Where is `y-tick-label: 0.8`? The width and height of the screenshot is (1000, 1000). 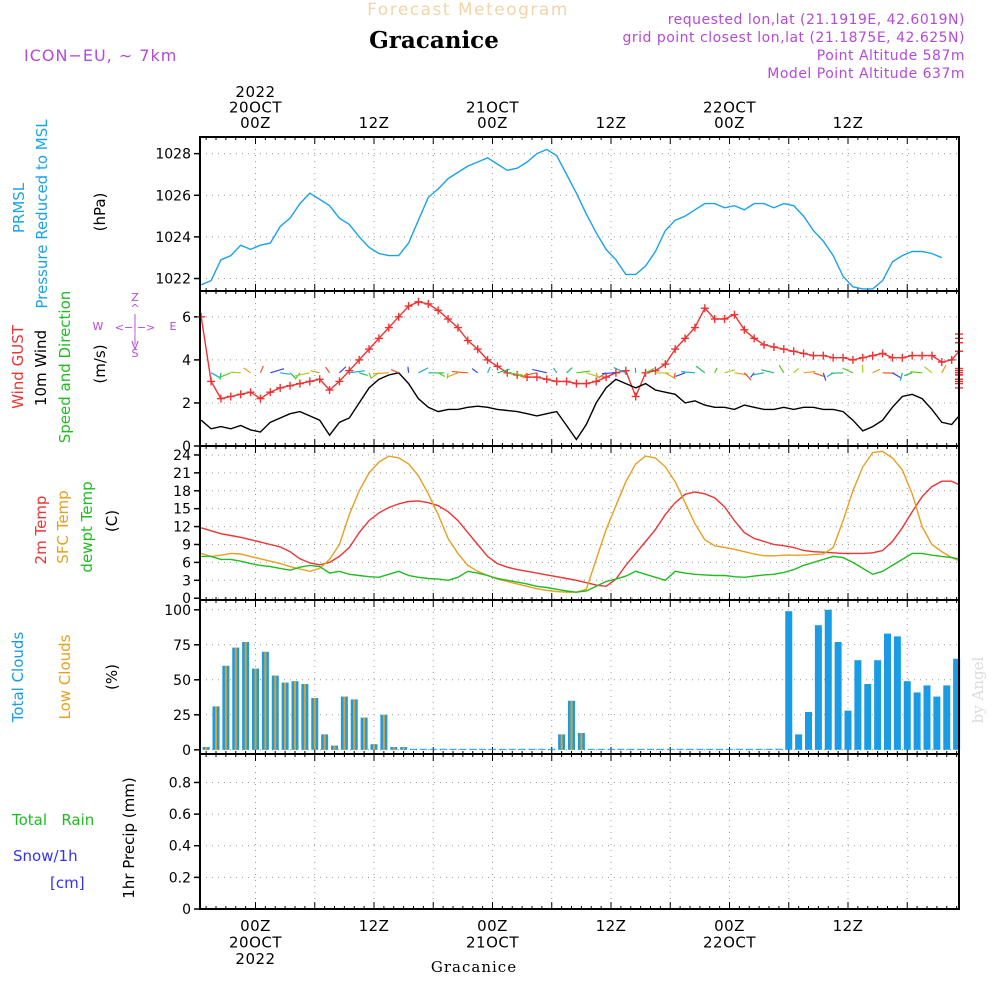
y-tick-label: 0.8 is located at coordinates (180, 783).